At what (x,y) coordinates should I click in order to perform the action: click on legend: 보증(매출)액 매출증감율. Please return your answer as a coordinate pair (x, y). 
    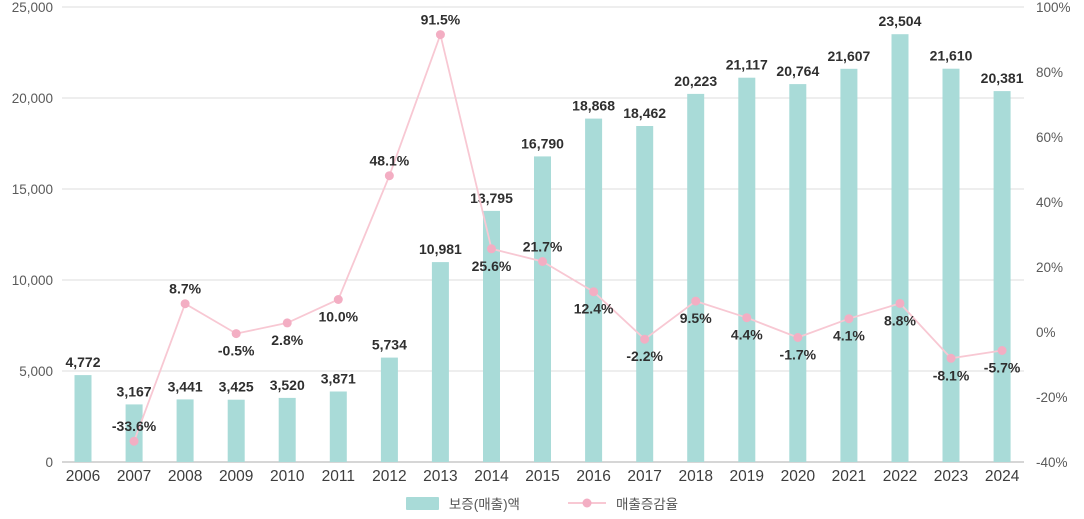
    Looking at the image, I should click on (542, 503).